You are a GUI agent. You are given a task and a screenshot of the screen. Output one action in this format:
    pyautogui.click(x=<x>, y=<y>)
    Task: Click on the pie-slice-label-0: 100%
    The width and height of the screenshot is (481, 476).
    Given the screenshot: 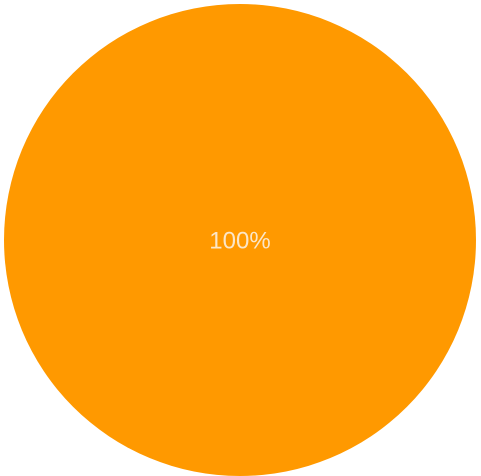 What is the action you would take?
    pyautogui.click(x=239, y=240)
    